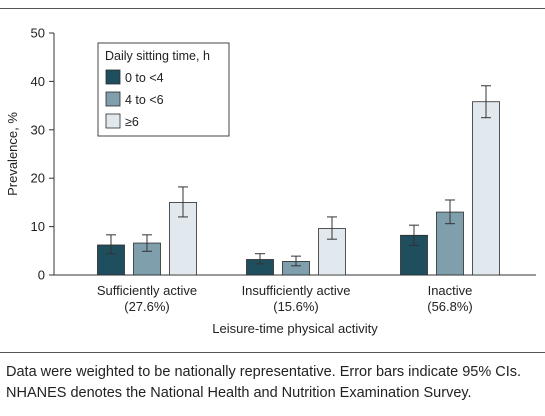 Image resolution: width=545 pixels, height=416 pixels. What do you see at coordinates (144, 78) in the screenshot?
I see `legend-label: 0 to <4` at bounding box center [144, 78].